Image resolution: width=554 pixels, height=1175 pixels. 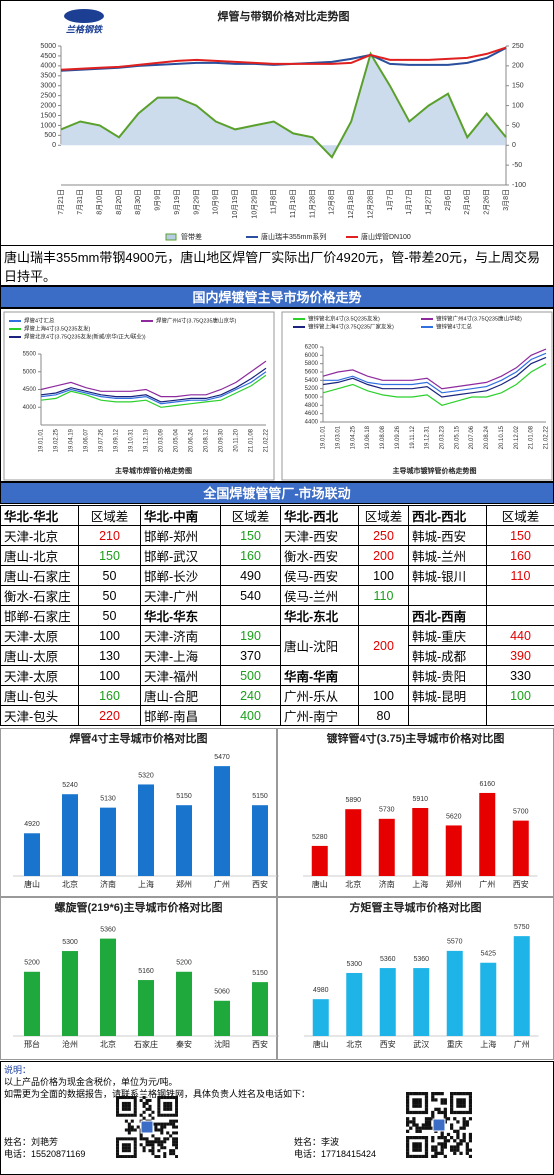 What do you see at coordinates (250, 535) in the screenshot?
I see `table-cell: 150` at bounding box center [250, 535].